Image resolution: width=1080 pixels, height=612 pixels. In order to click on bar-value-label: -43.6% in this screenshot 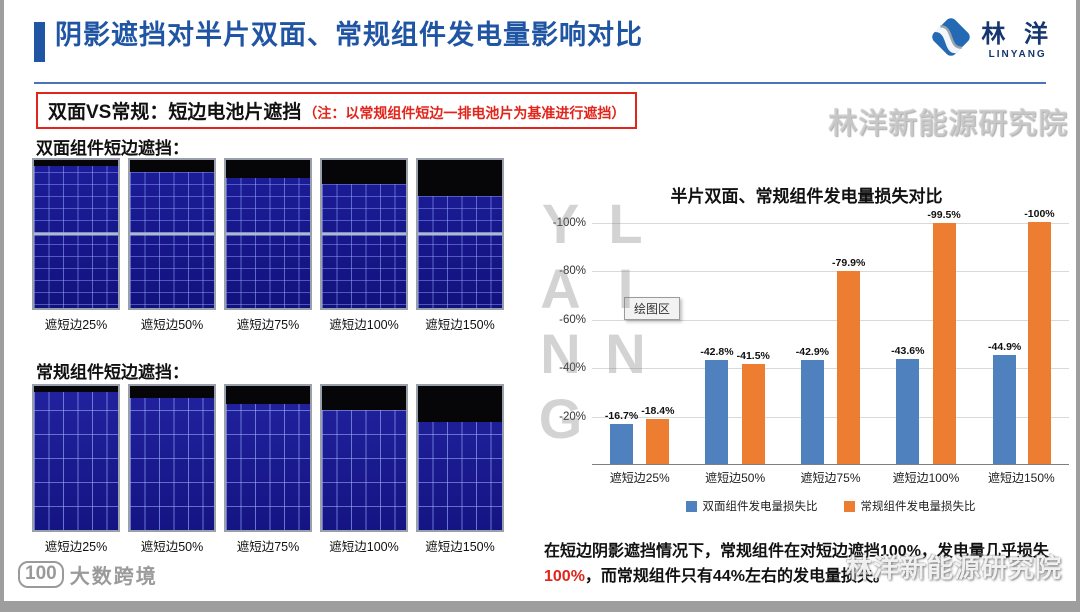, I will do `click(908, 350)`.